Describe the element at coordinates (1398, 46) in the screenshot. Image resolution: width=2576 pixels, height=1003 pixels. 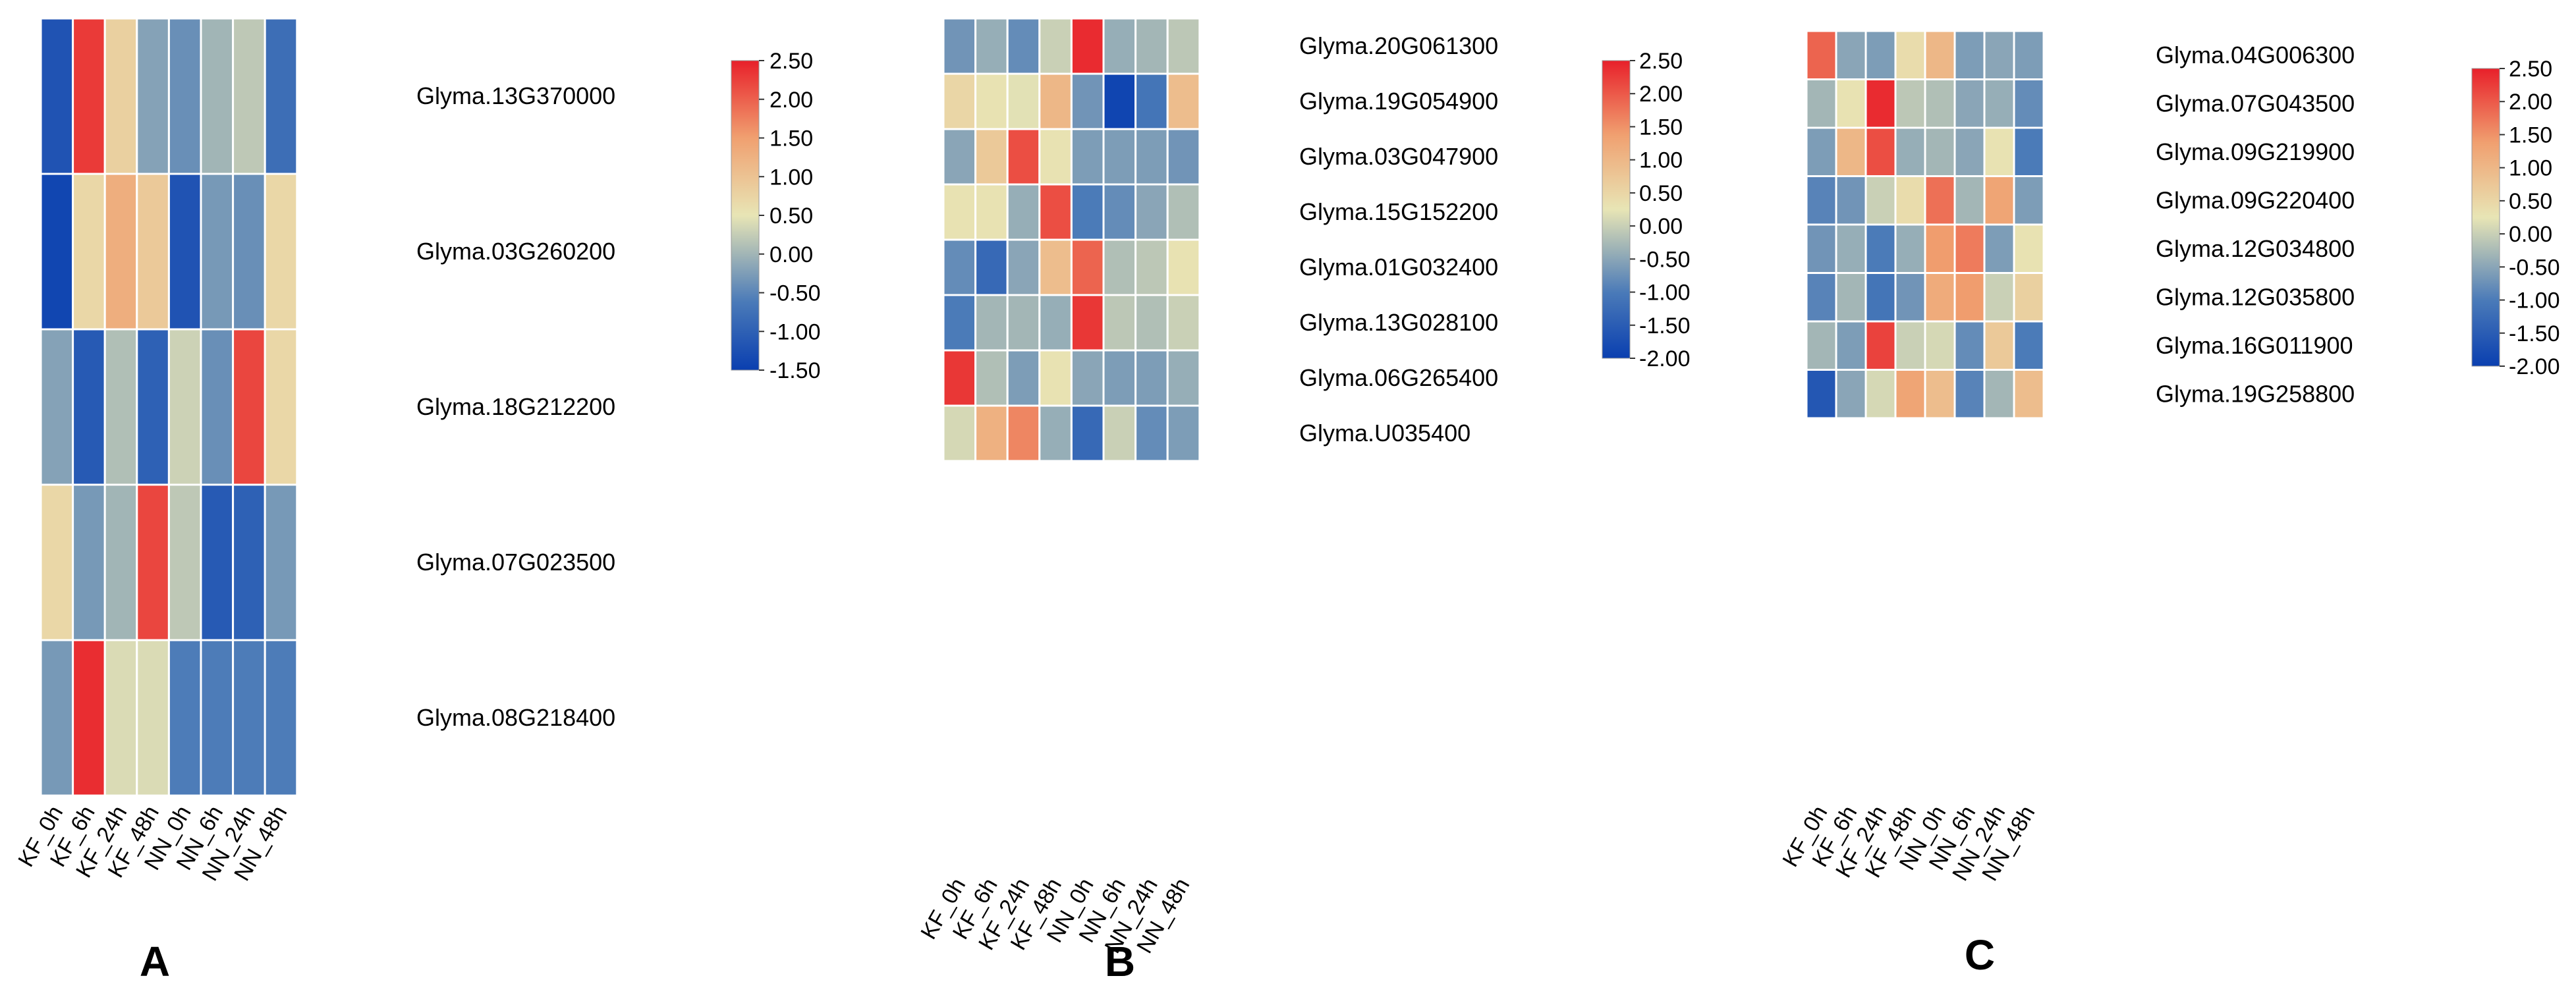
I see `row-label: Glyma.20G061300` at that location.